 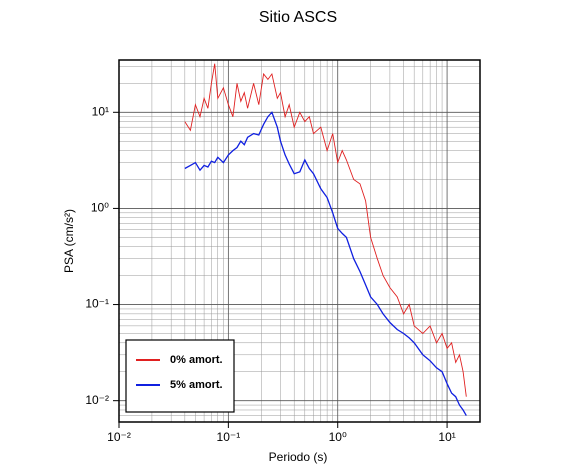 I want to click on y-tick-label: 10¹, so click(x=100, y=111).